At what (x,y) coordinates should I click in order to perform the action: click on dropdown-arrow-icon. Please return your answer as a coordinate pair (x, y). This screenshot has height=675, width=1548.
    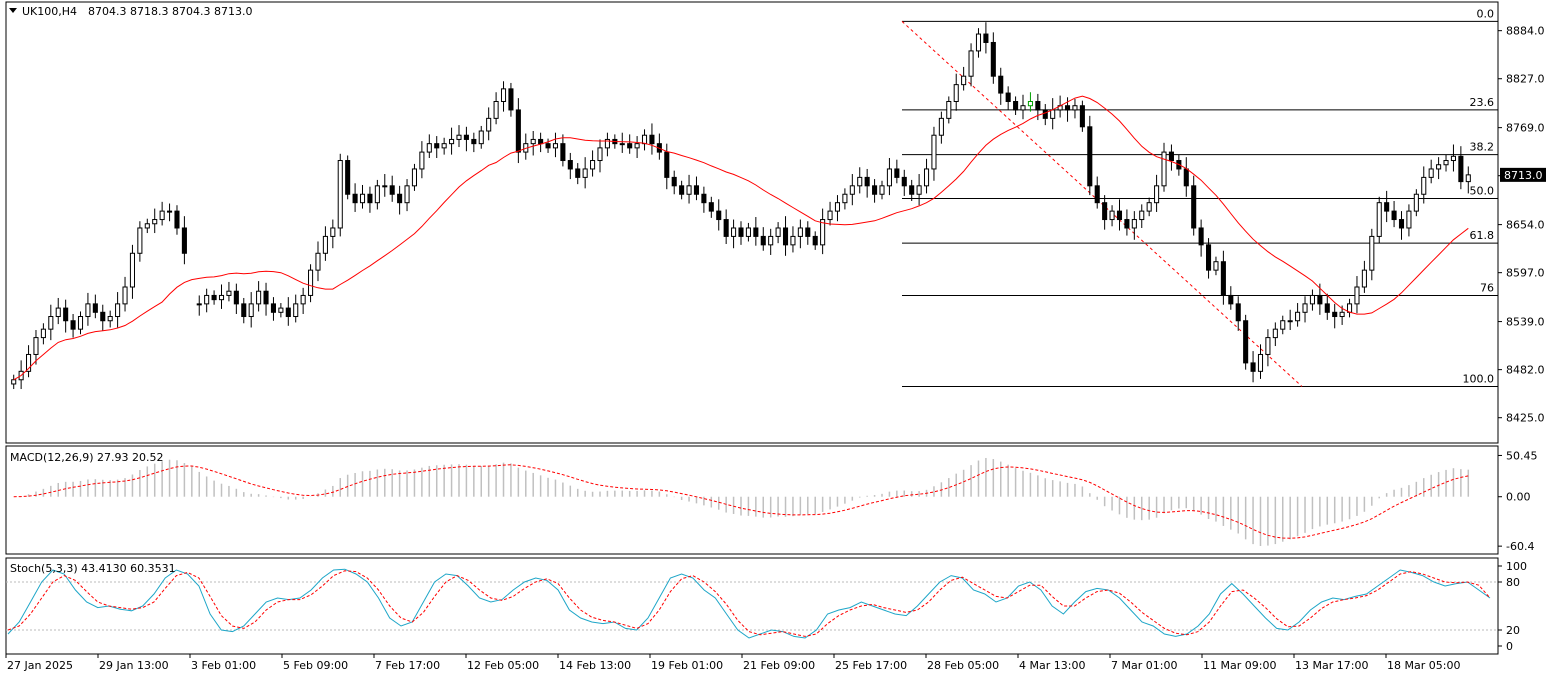
    Looking at the image, I should click on (13, 10).